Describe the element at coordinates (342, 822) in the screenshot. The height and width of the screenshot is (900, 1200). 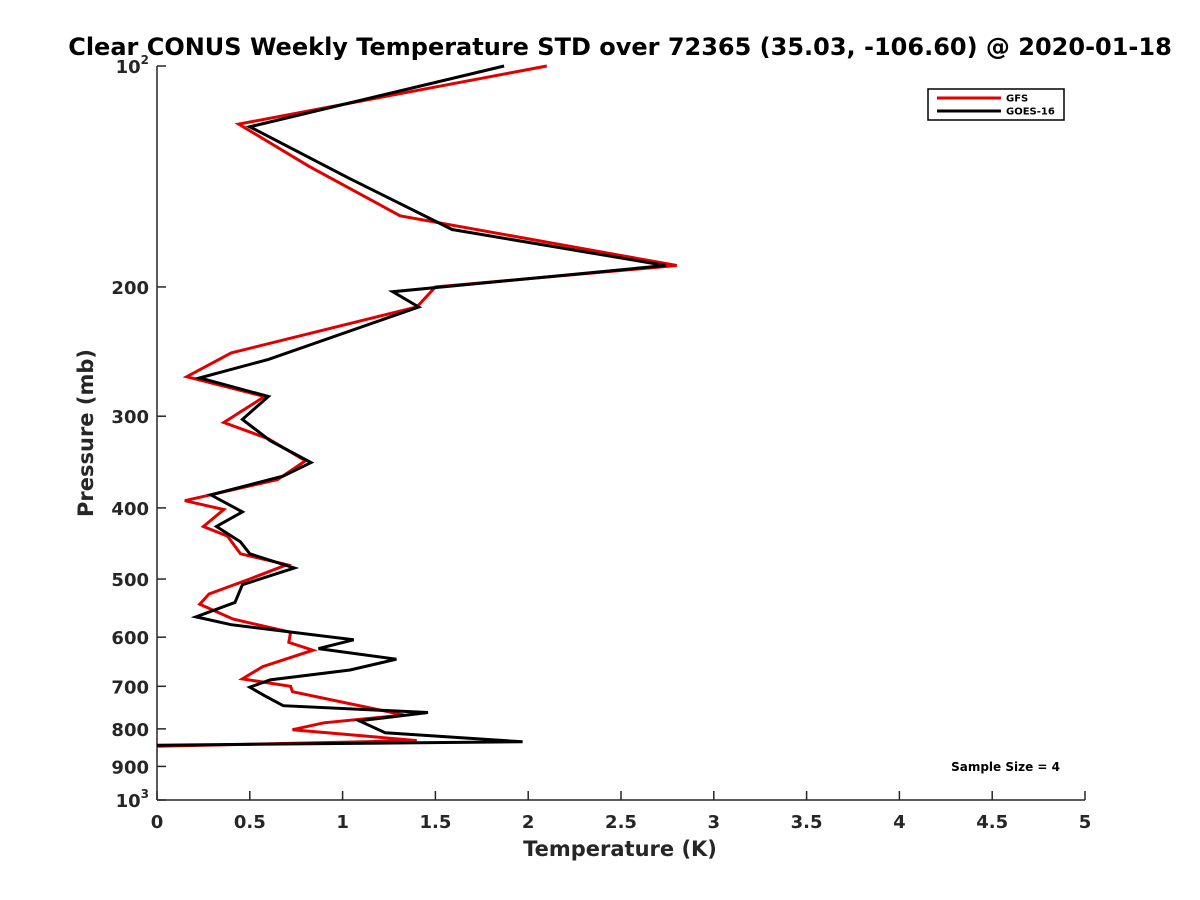
I see `x-tick-label: 1` at that location.